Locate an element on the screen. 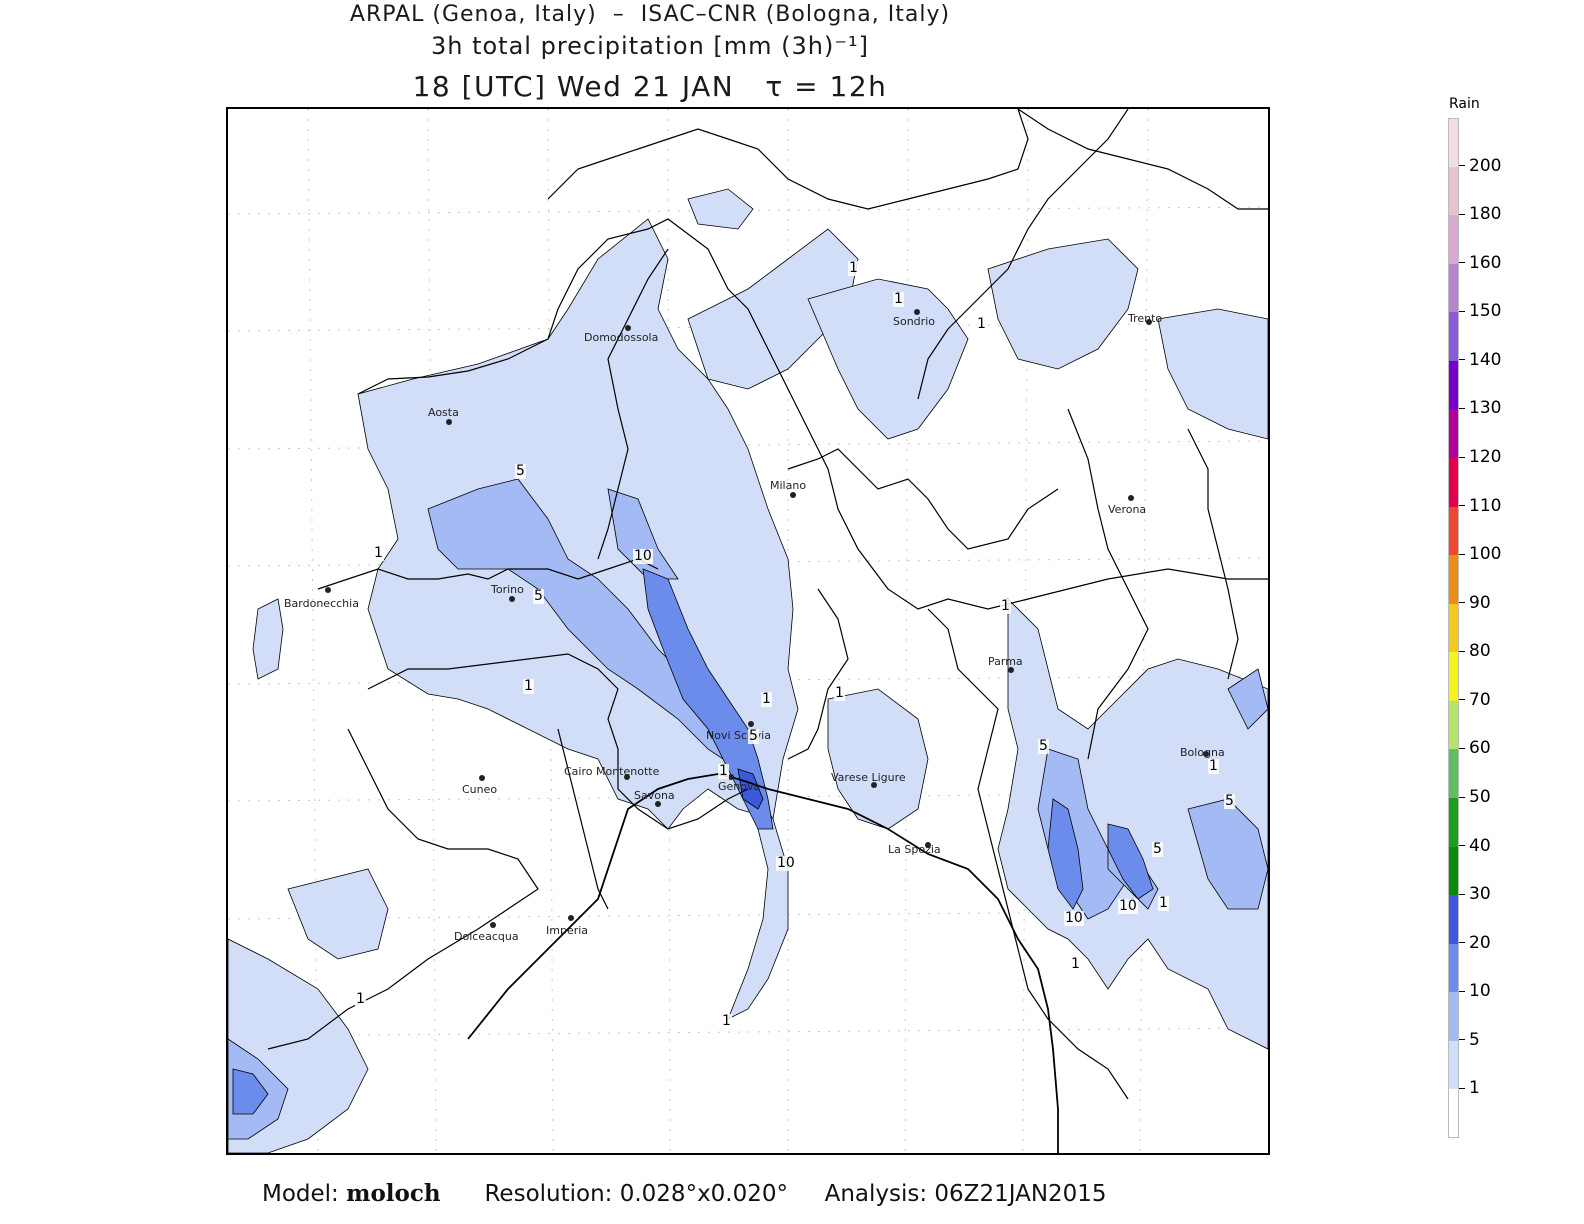  legend-label: 30 is located at coordinates (1475, 894).